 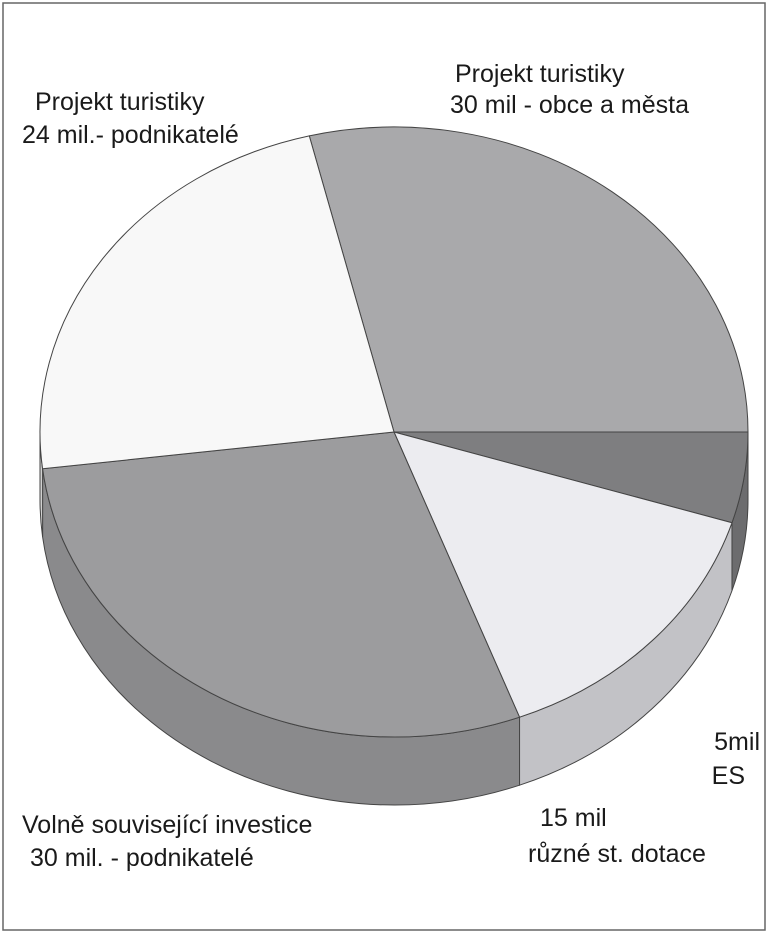 What do you see at coordinates (130, 135) in the screenshot?
I see `label: 24 mil.- podnikatelé` at bounding box center [130, 135].